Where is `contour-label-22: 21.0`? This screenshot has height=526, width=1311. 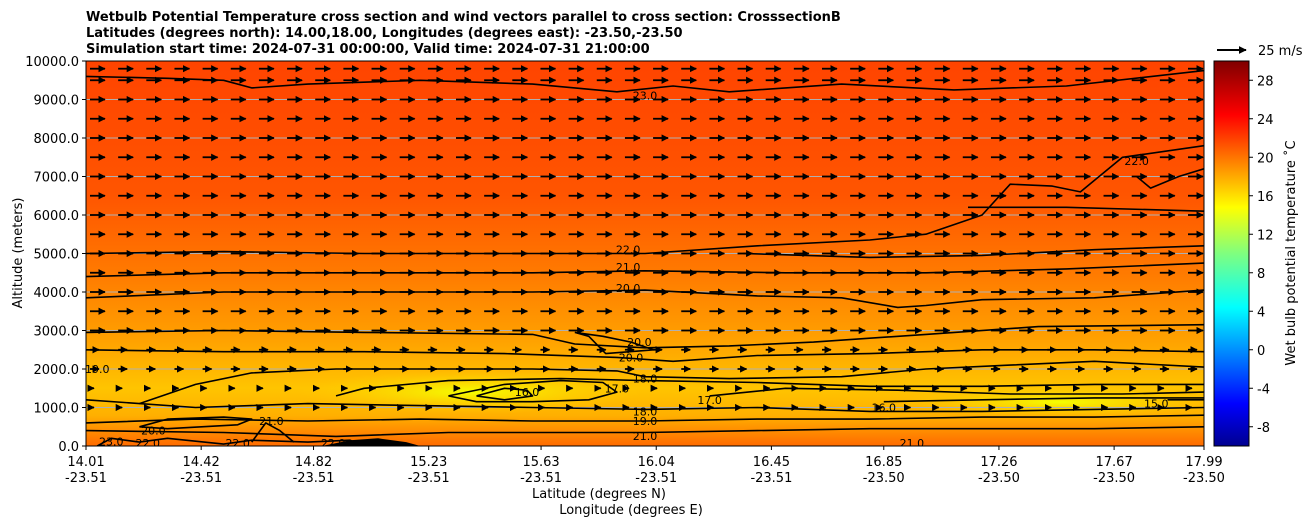
contour-label-22: 21.0 is located at coordinates (912, 443).